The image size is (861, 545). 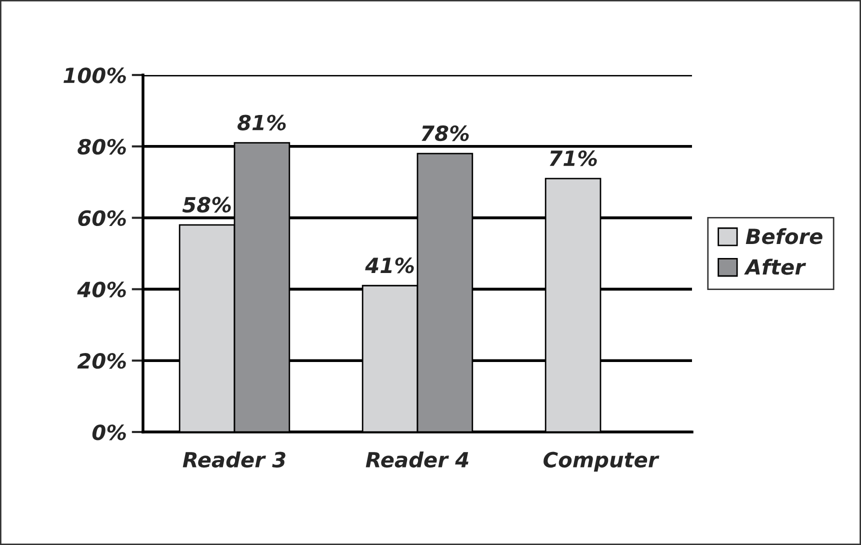 What do you see at coordinates (95, 75) in the screenshot?
I see `y-tick-label: 100%` at bounding box center [95, 75].